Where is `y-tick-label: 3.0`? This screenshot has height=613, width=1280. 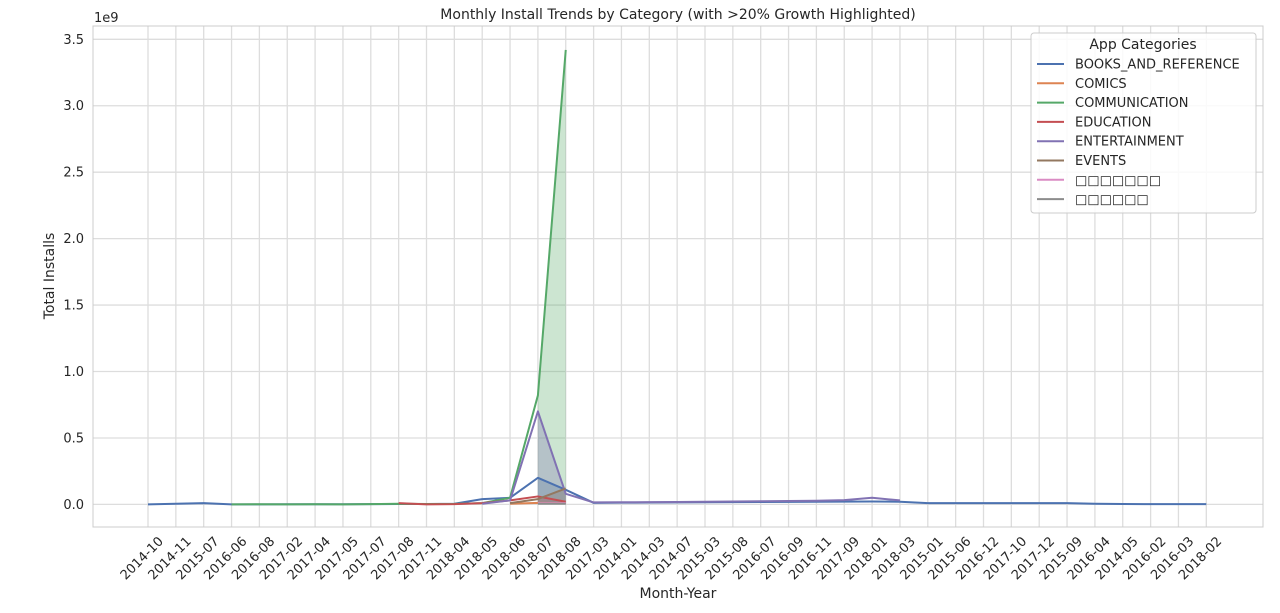 y-tick-label: 3.0 is located at coordinates (73, 106).